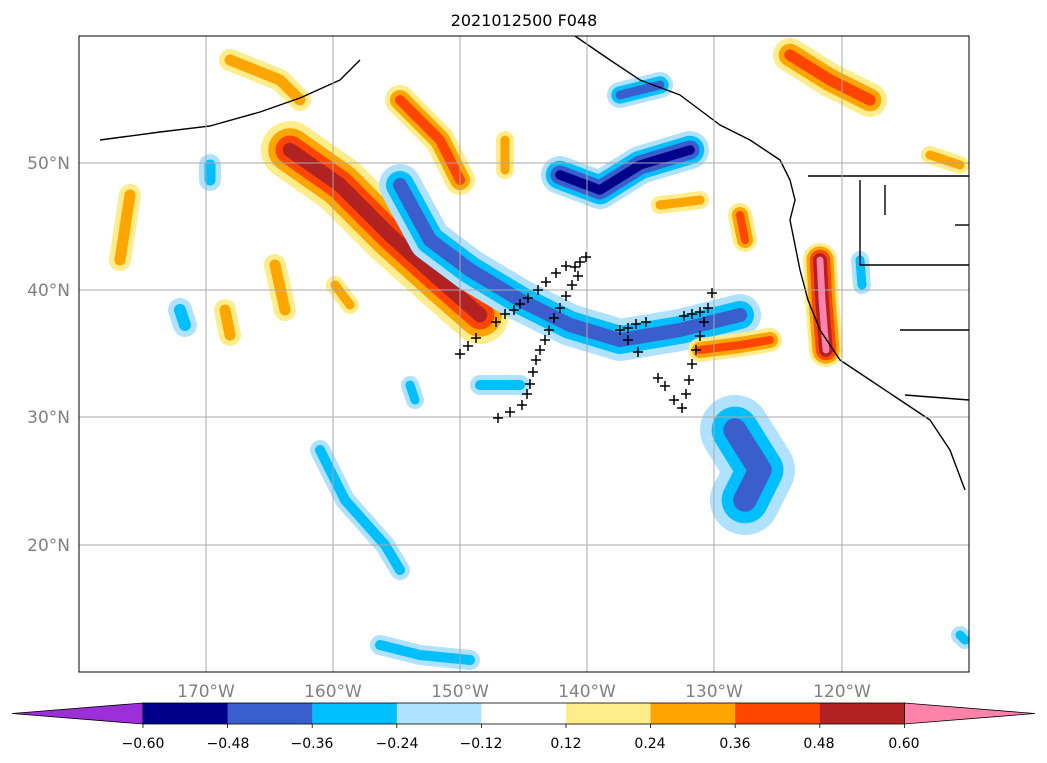 This screenshot has height=763, width=1047. I want to click on lat-tick-labels: 50°N 40°N 30°N 20°N, so click(48, 355).